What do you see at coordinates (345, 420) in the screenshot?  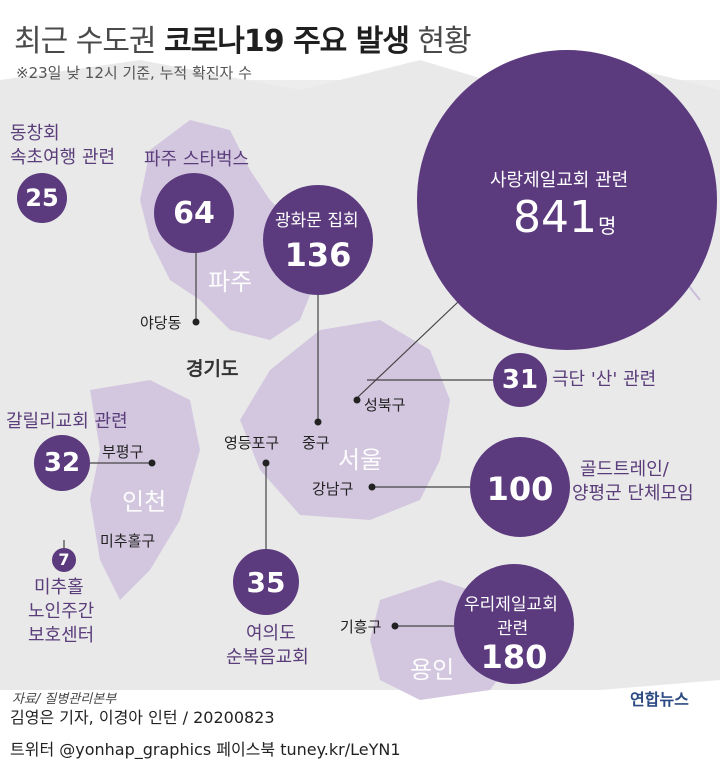 I see `seoul-region` at bounding box center [345, 420].